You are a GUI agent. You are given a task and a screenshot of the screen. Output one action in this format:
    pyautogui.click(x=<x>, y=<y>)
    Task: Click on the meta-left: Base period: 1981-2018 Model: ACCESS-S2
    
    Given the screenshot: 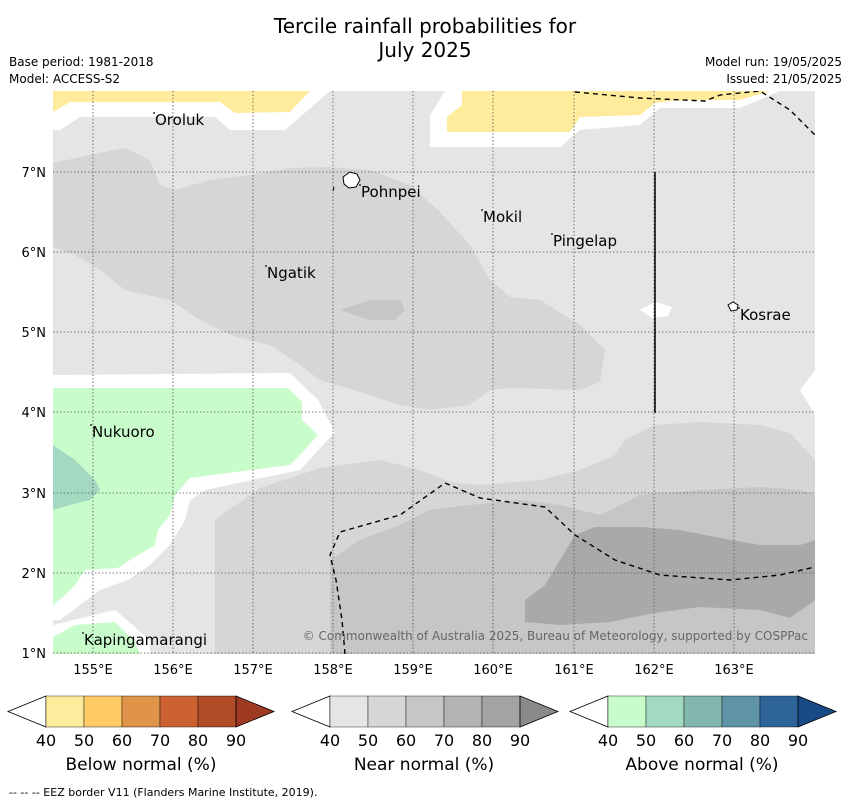 What is the action you would take?
    pyautogui.click(x=81, y=71)
    